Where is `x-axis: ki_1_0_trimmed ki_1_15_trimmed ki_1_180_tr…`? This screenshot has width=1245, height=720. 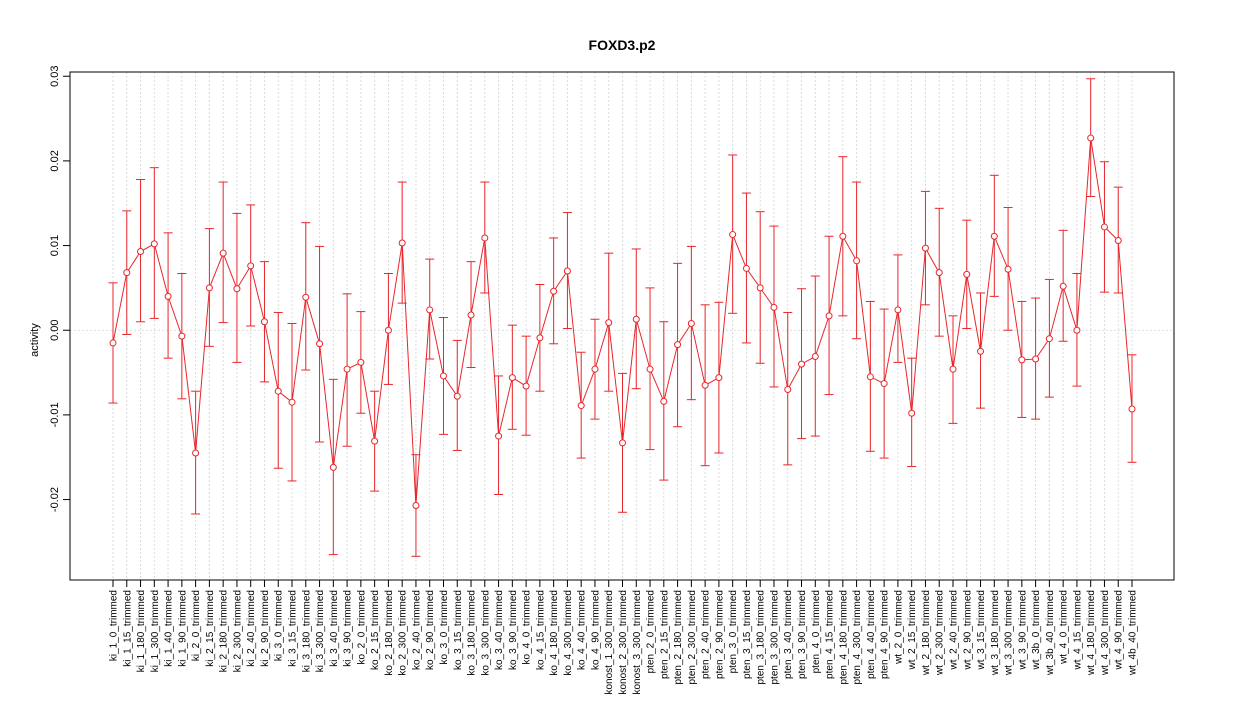 x-axis: ki_1_0_trimmed ki_1_15_trimmed ki_1_180_tr… is located at coordinates (624, 637).